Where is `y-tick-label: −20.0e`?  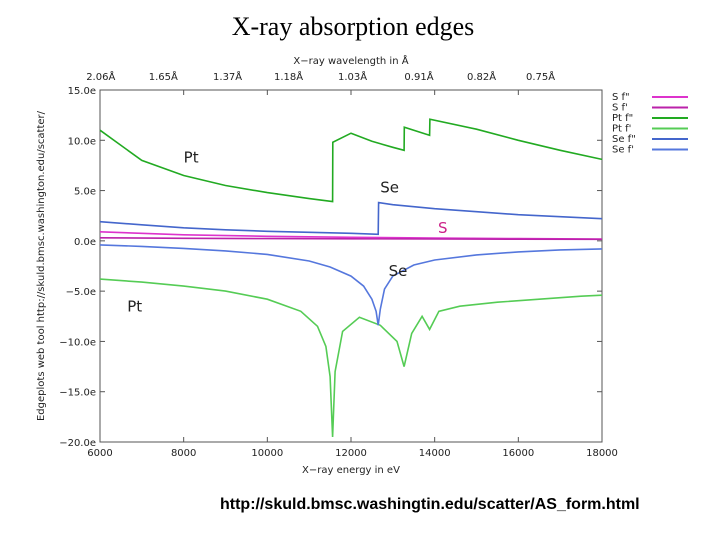 y-tick-label: −20.0e is located at coordinates (77, 443).